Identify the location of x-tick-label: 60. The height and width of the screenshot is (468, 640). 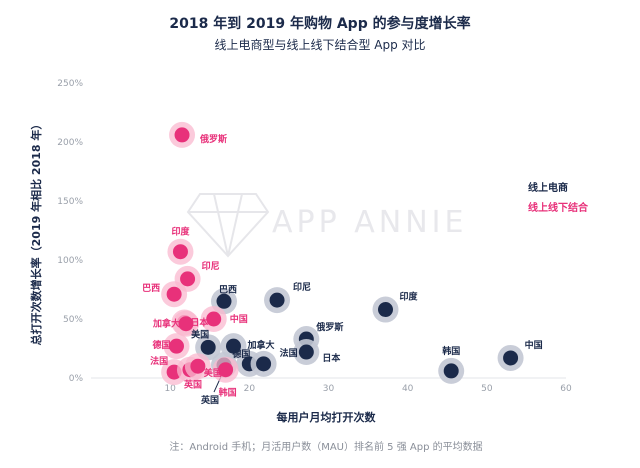
(566, 389).